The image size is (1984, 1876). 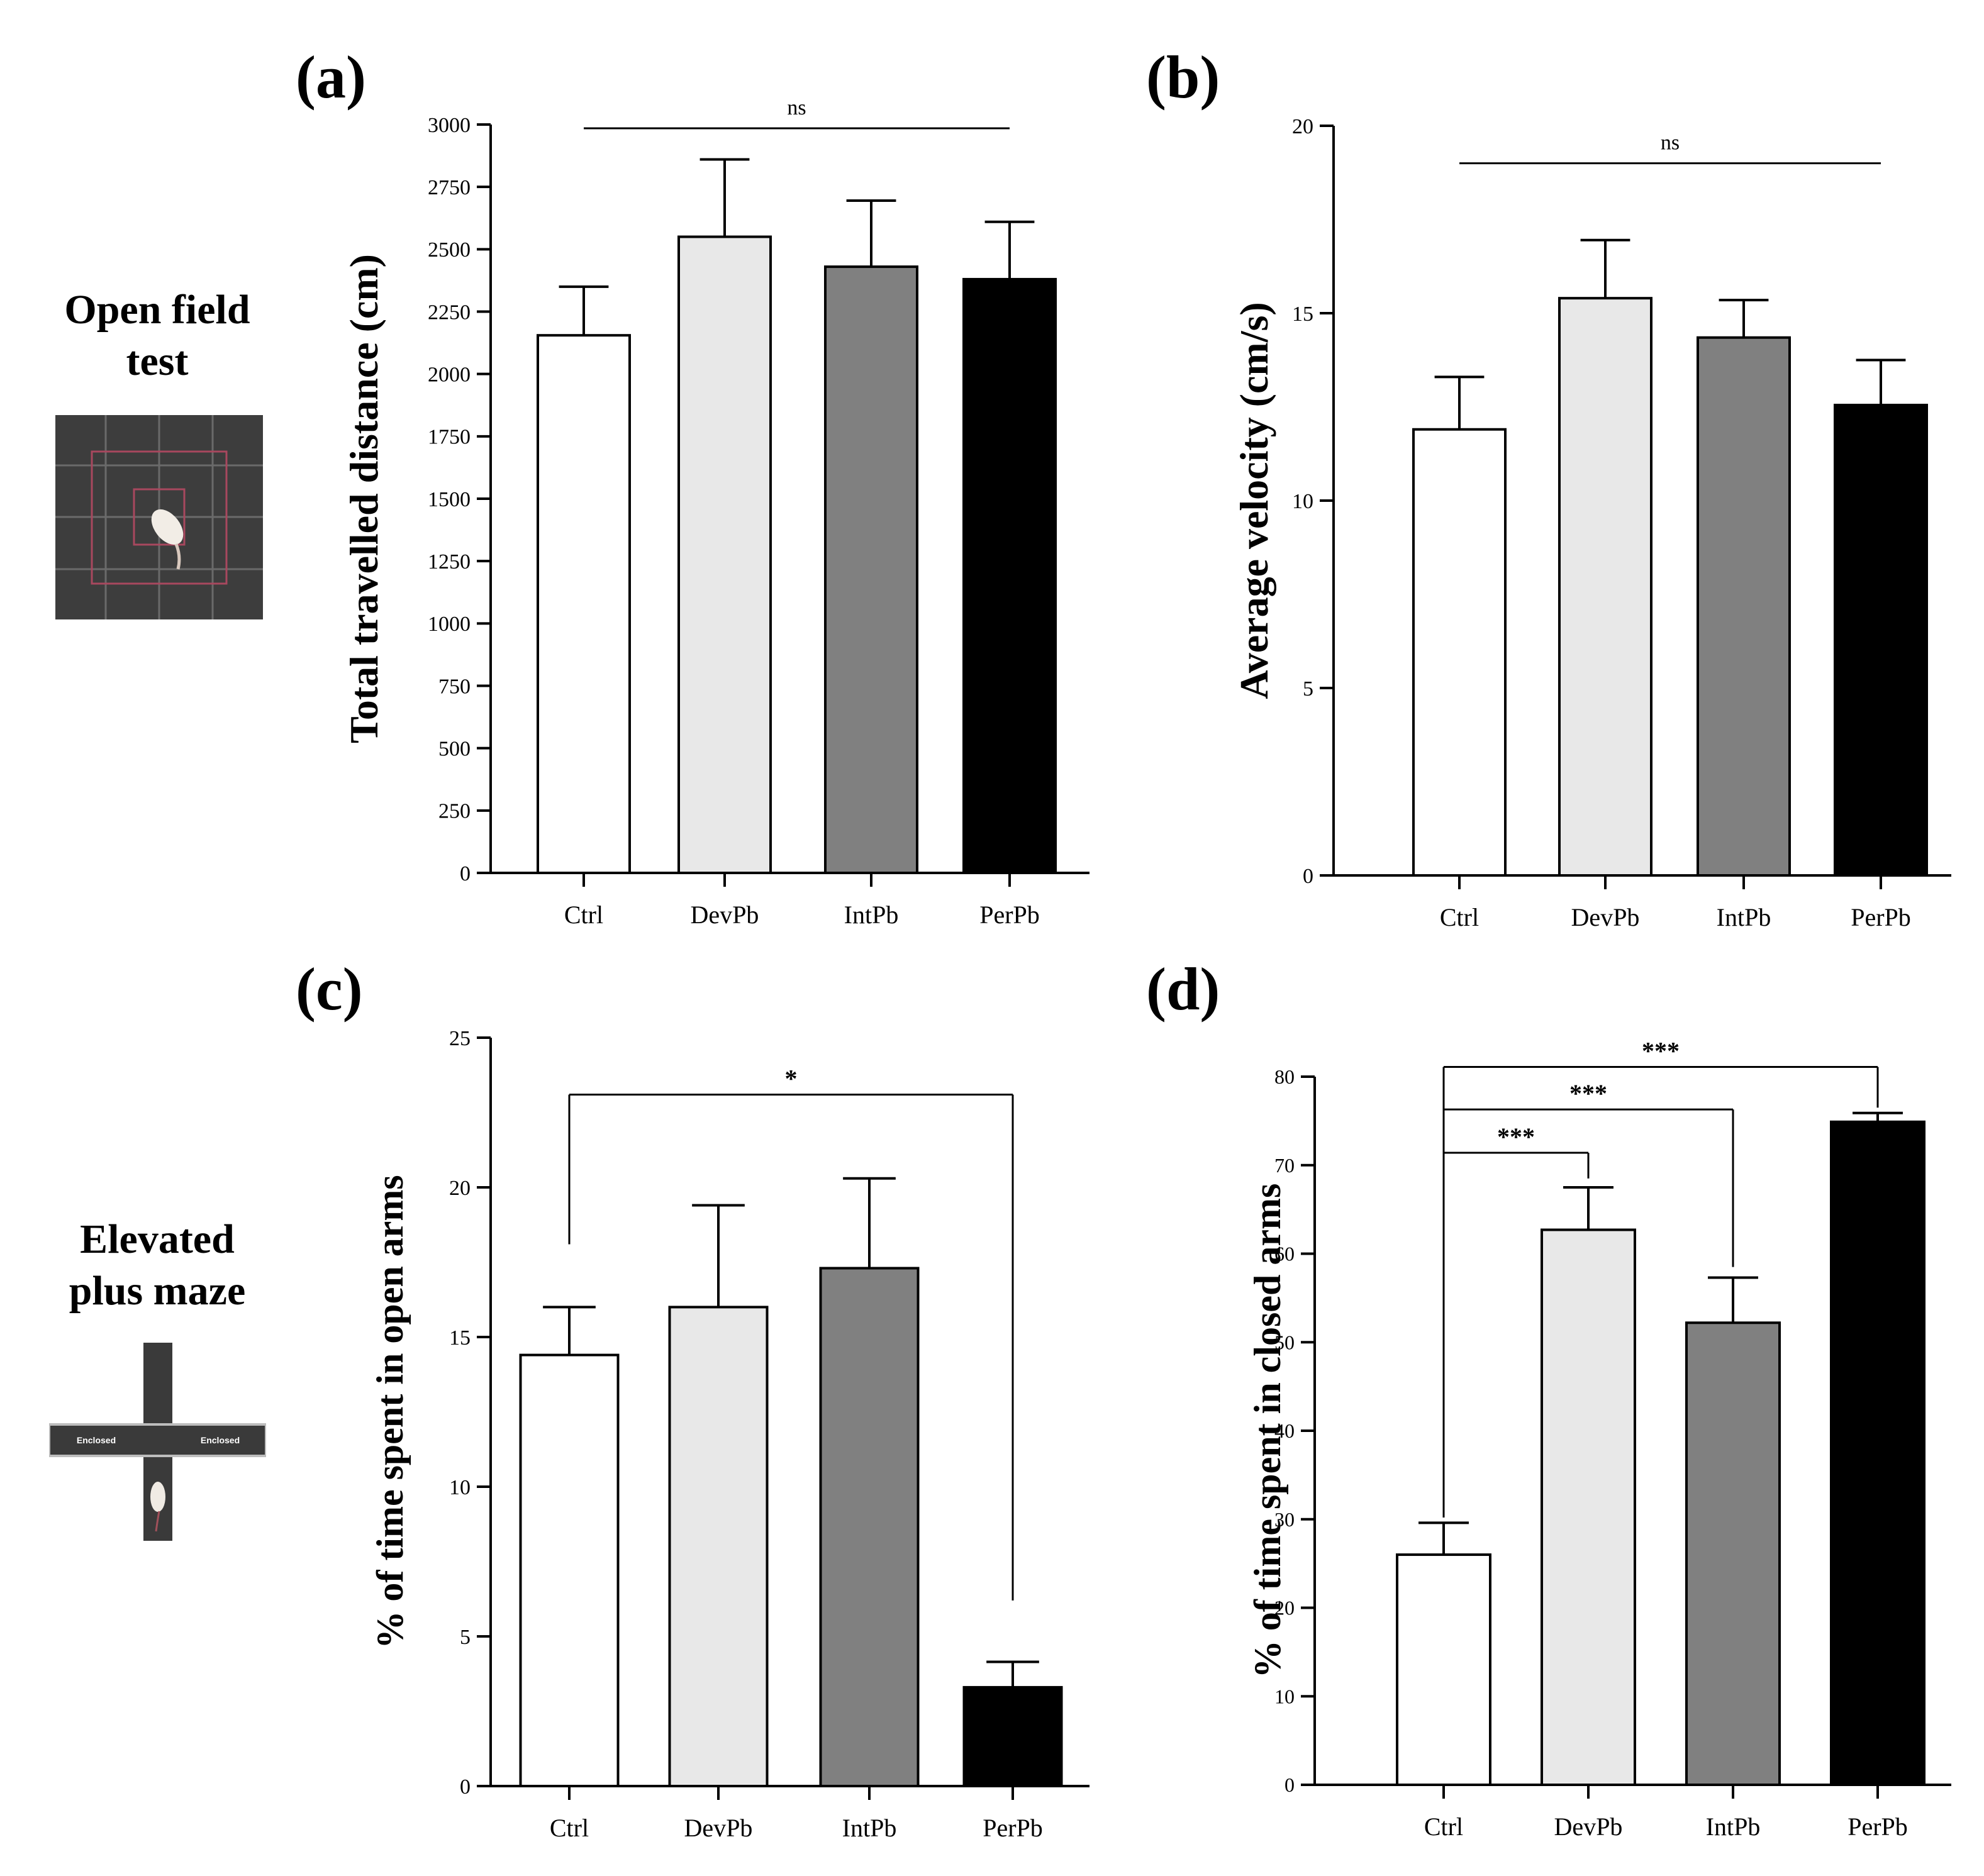 I want to click on y-tick-label: 70, so click(x=1284, y=1165).